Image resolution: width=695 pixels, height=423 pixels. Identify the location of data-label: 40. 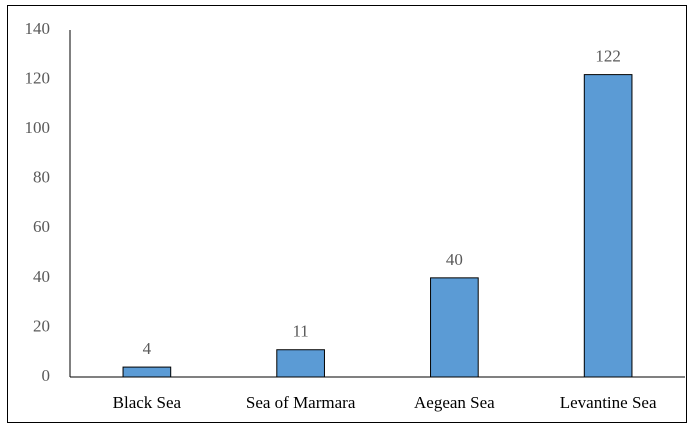
(454, 259).